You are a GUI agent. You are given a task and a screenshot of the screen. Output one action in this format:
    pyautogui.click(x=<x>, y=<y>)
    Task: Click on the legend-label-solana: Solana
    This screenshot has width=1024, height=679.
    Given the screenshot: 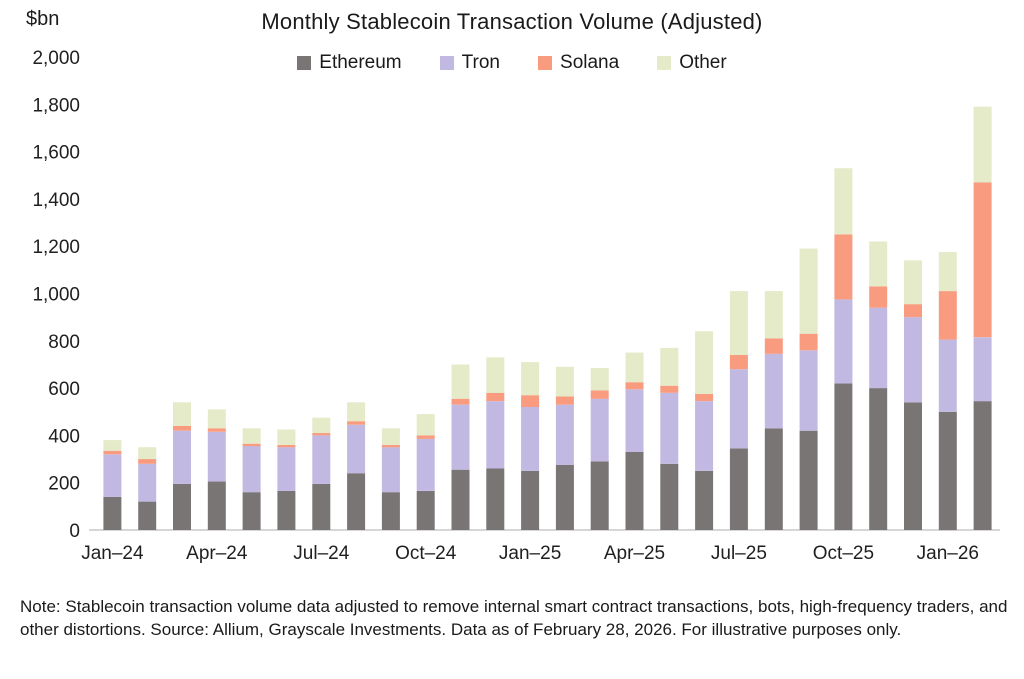 What is the action you would take?
    pyautogui.click(x=590, y=62)
    